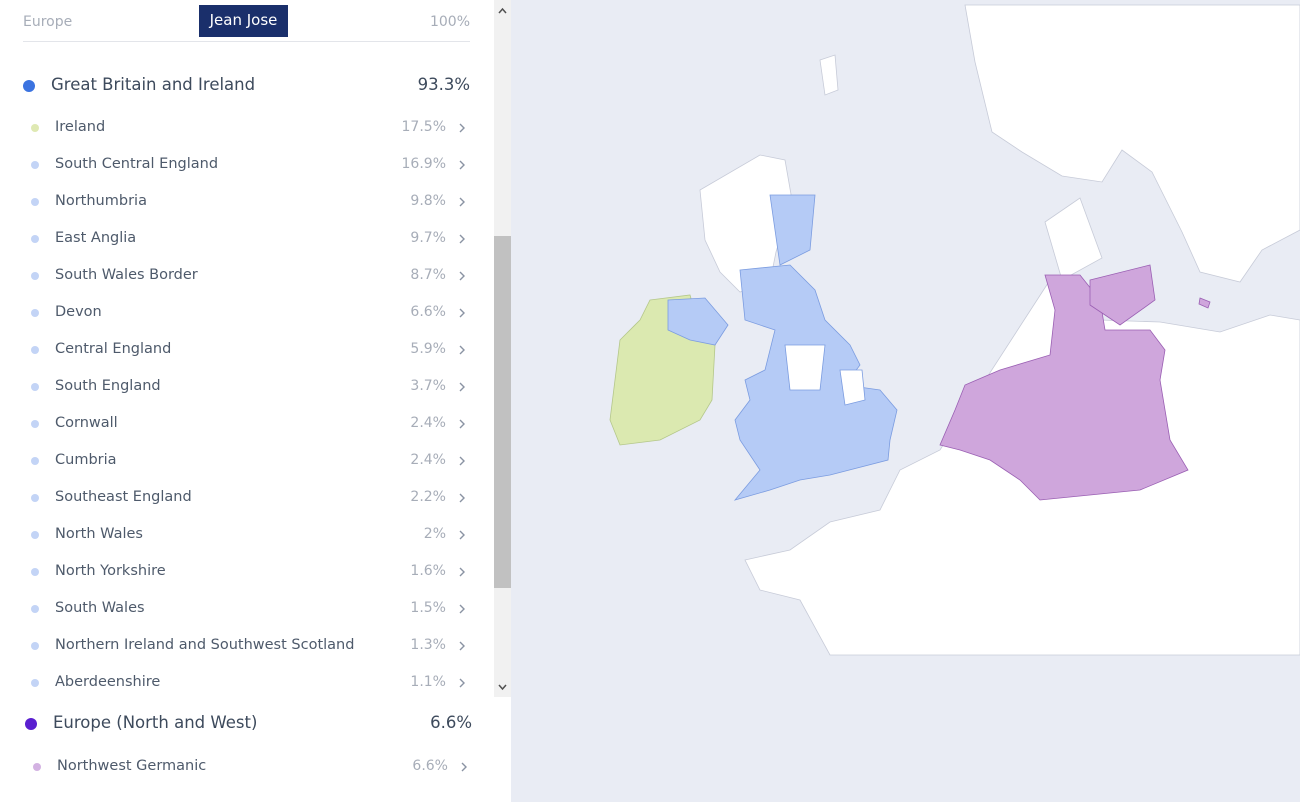 The width and height of the screenshot is (1300, 802). Describe the element at coordinates (132, 766) in the screenshot. I see `item-name: Northwest Germanic` at that location.